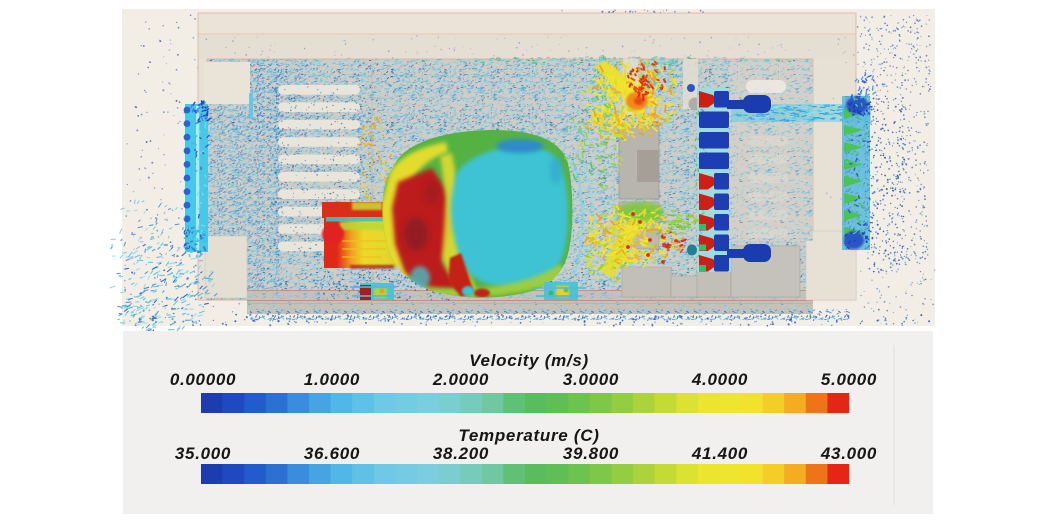 The image size is (1060, 530). What do you see at coordinates (203, 379) in the screenshot?
I see `svg-text: 0.00000` at bounding box center [203, 379].